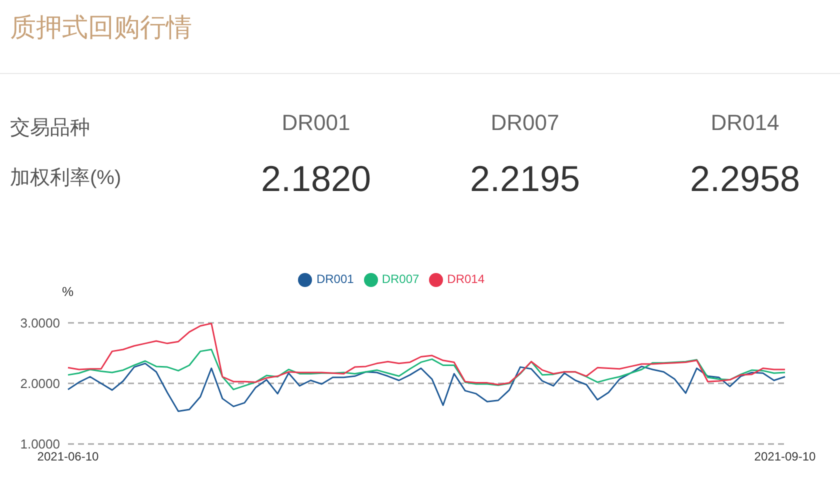 The image size is (840, 486). Describe the element at coordinates (525, 179) in the screenshot. I see `text: 2.2195` at that location.